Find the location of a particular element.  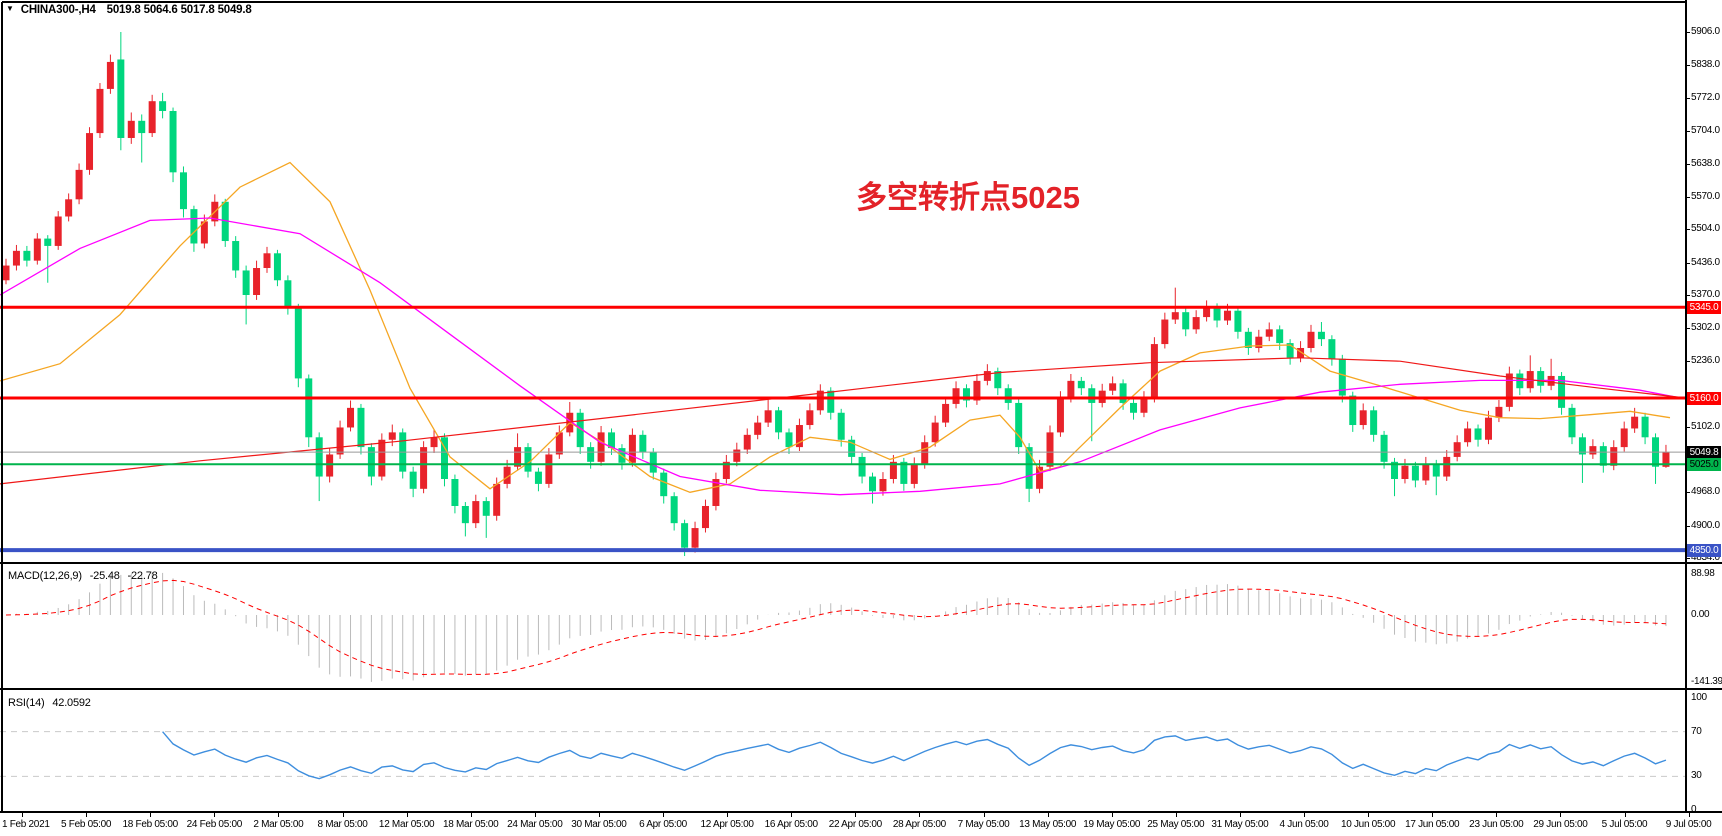

macd-value-1: -25.48 is located at coordinates (104, 576).